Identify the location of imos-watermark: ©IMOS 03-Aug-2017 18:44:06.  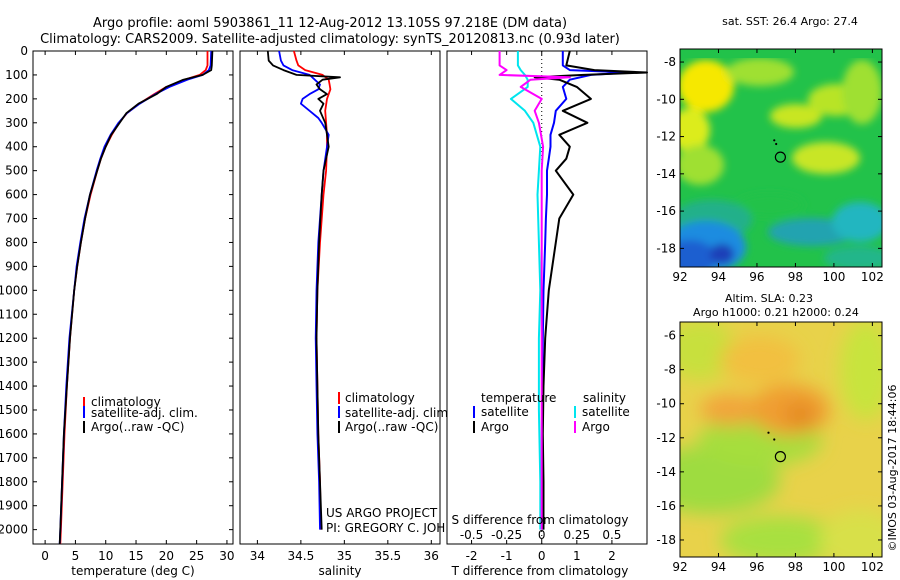
(892, 468).